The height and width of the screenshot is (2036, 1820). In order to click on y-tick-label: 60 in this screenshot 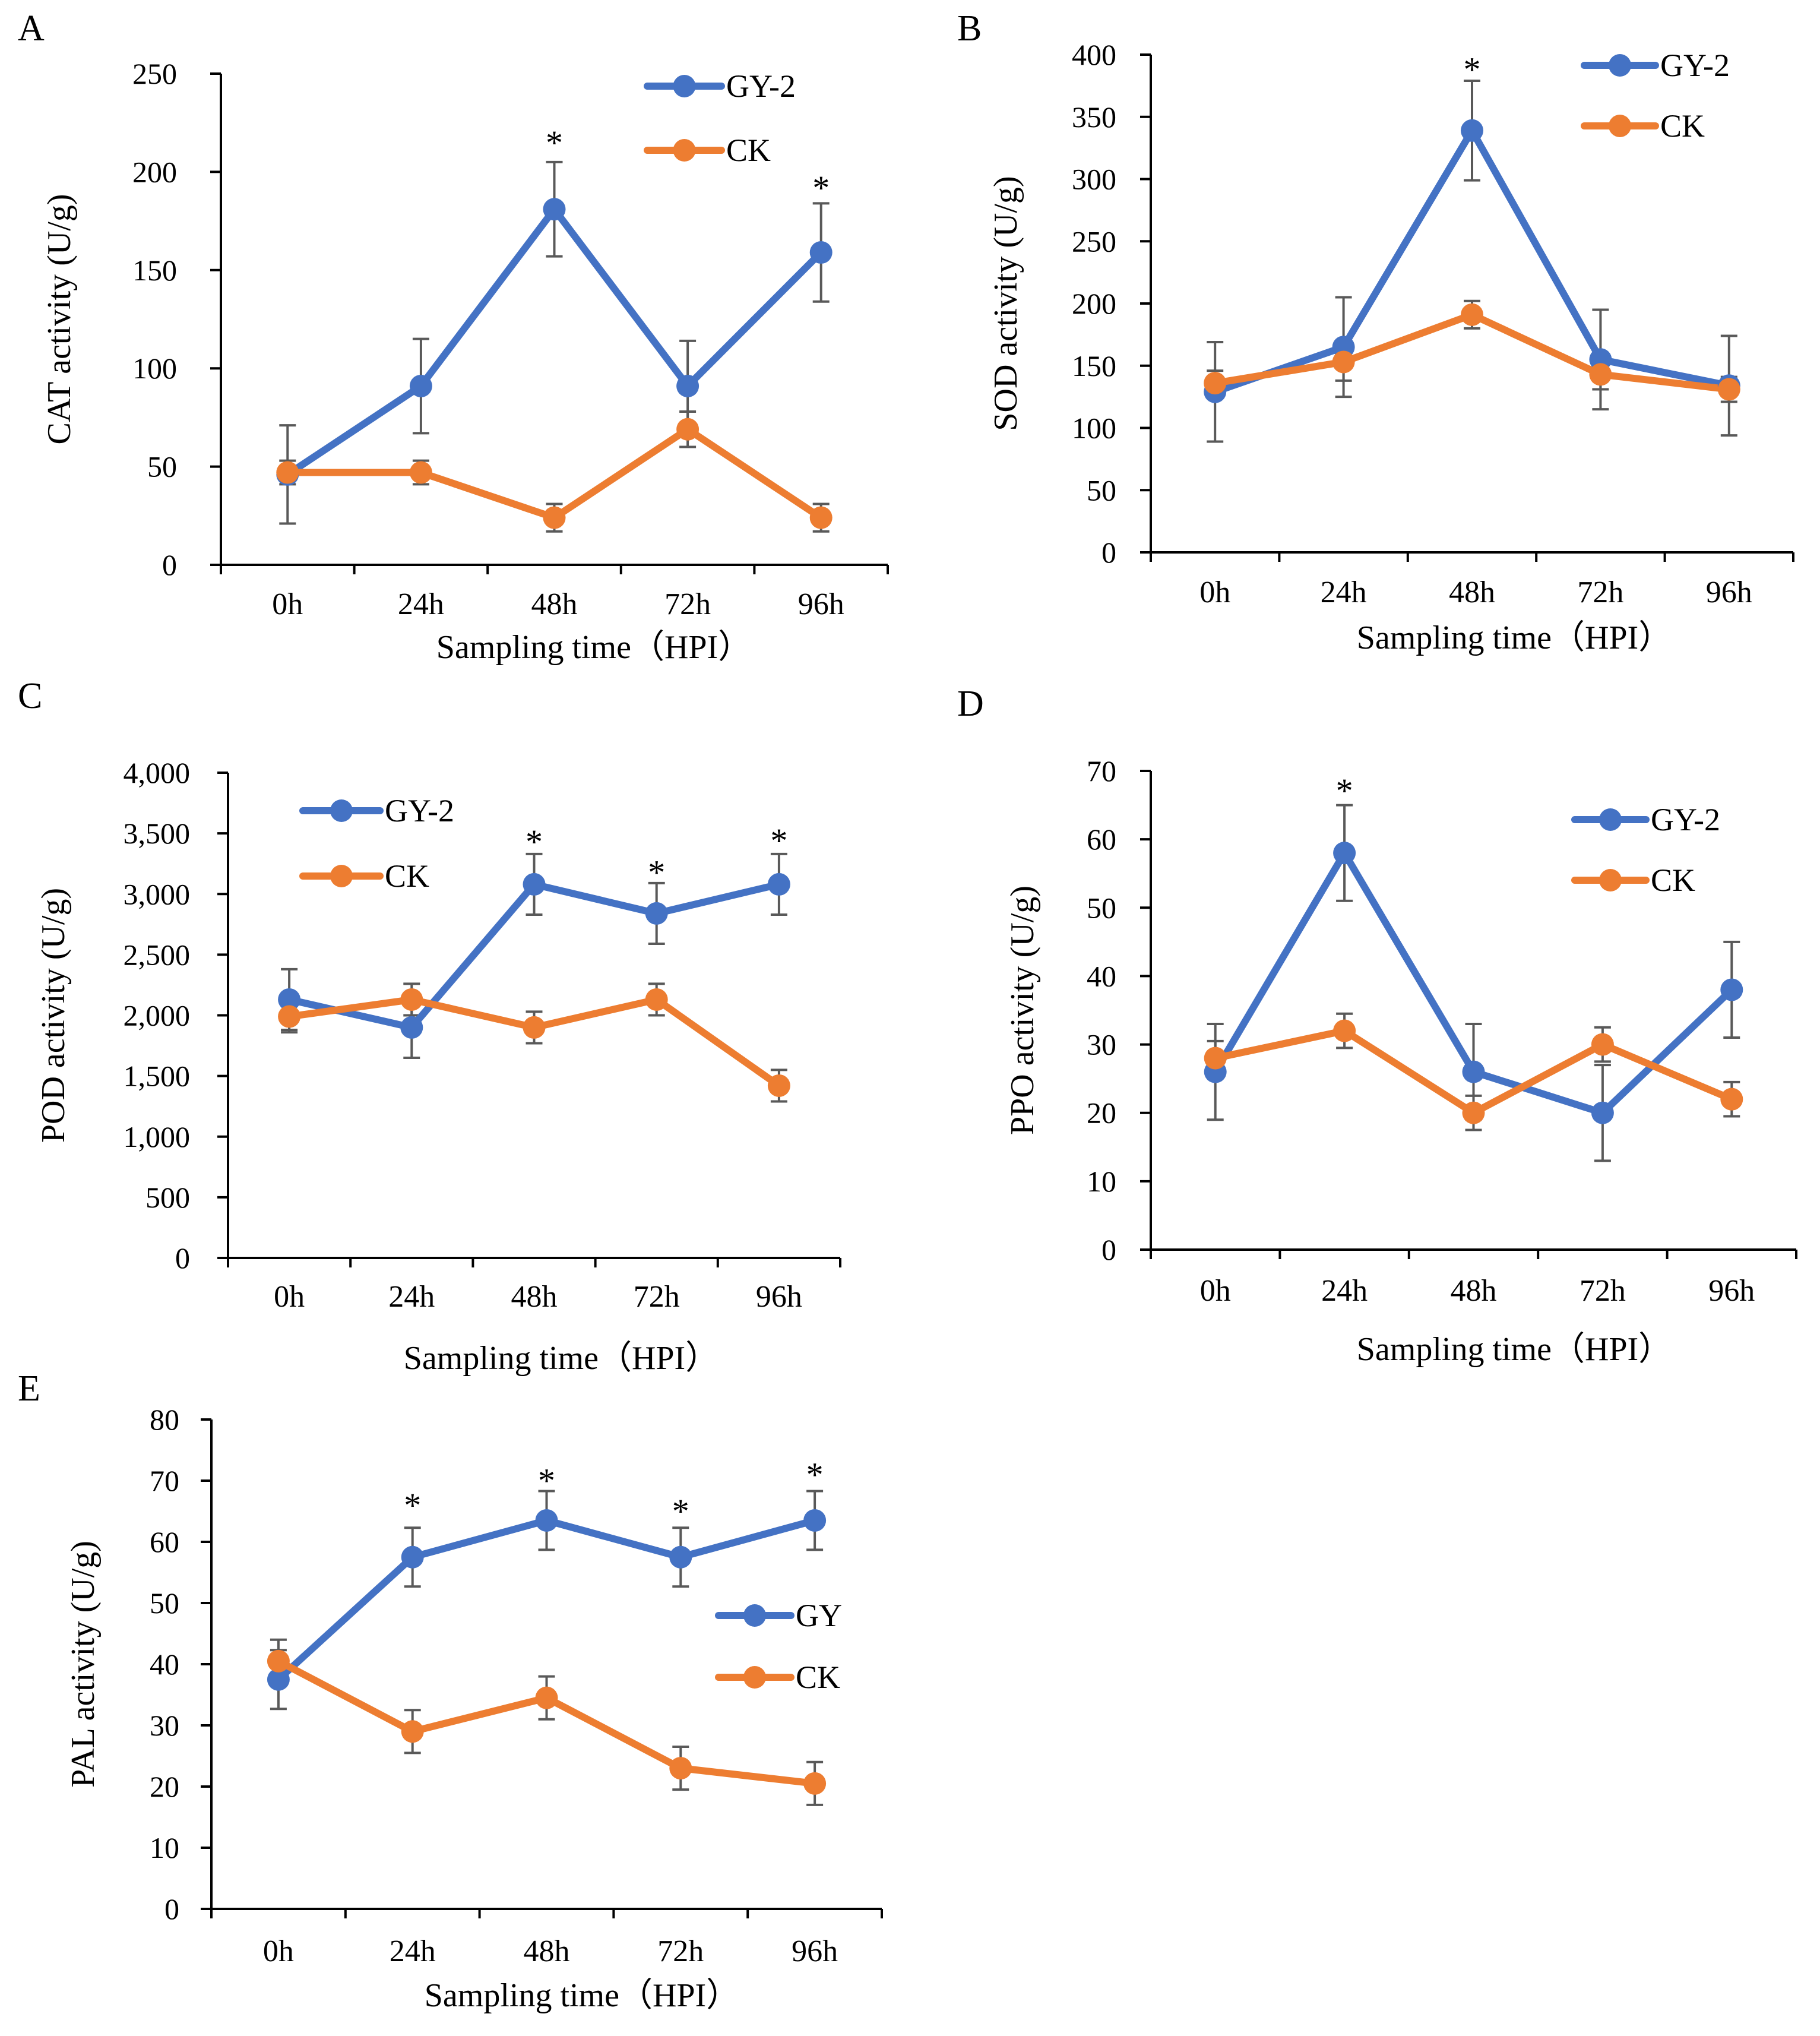, I will do `click(164, 1541)`.